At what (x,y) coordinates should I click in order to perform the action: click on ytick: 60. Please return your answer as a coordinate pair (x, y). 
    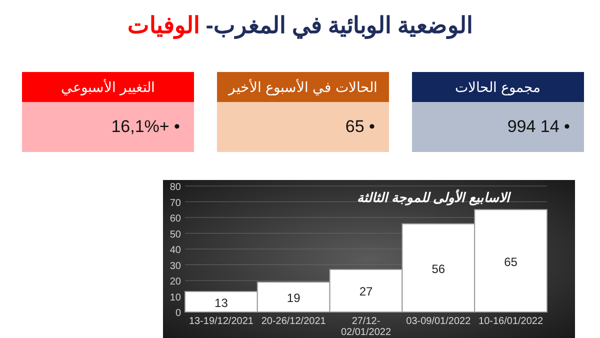
    Looking at the image, I should click on (175, 219).